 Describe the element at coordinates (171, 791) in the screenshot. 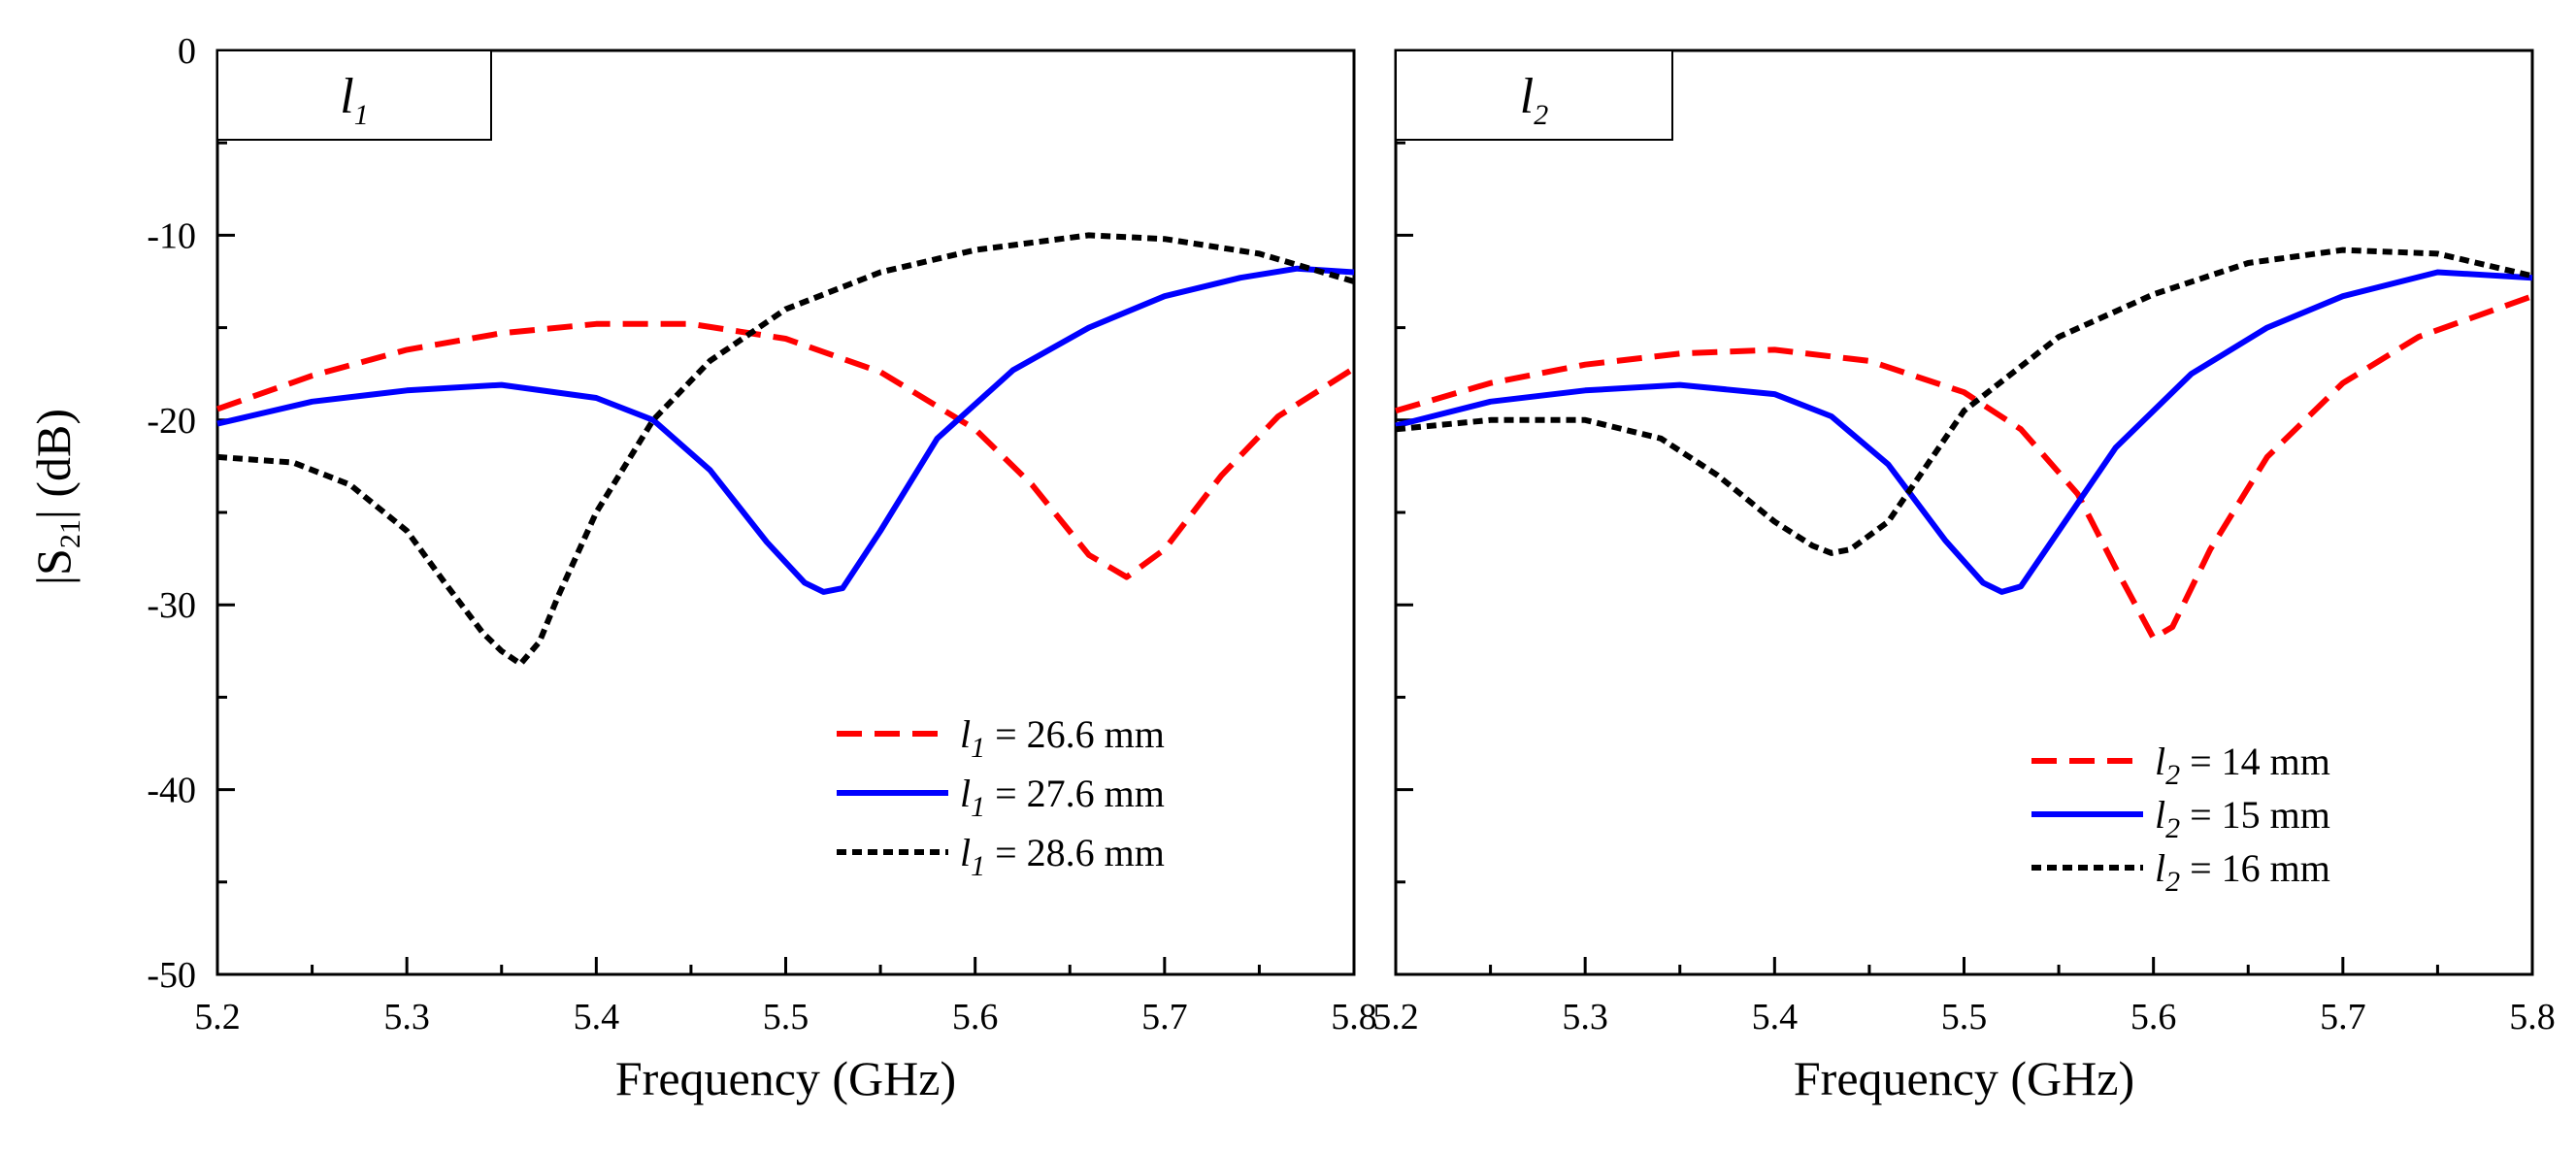

I see `y-tick-label: -40` at that location.